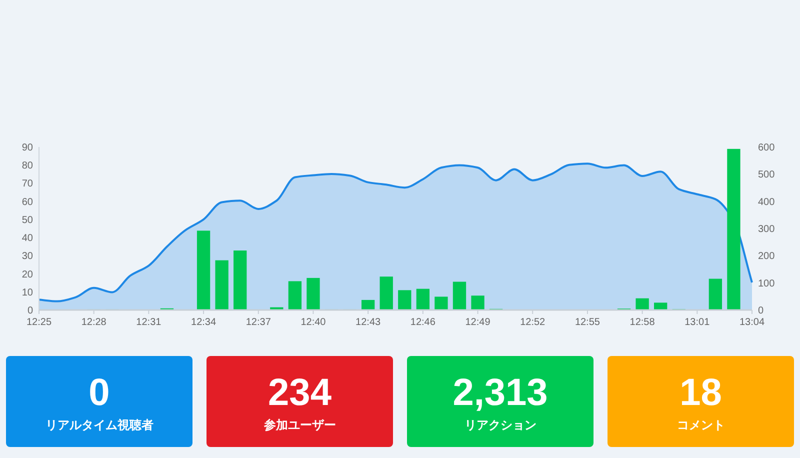 Image resolution: width=800 pixels, height=458 pixels. Describe the element at coordinates (587, 322) in the screenshot. I see `x-tick-label: 12:55` at that location.